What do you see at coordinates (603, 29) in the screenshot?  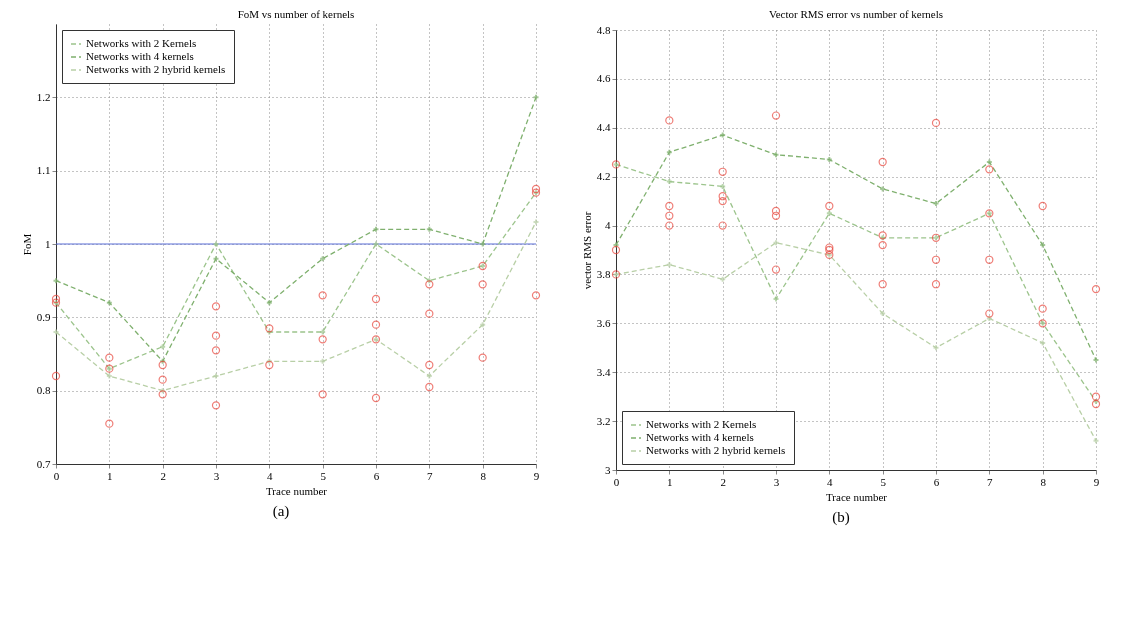 I see `y-tick-label: 4.8` at bounding box center [603, 29].